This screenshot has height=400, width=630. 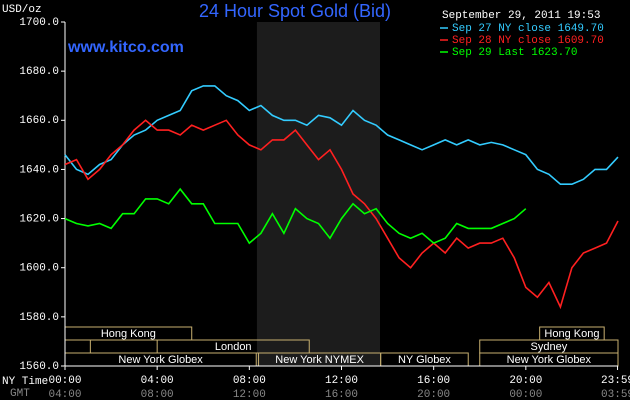 I want to click on session-label: Sydney, so click(x=549, y=347).